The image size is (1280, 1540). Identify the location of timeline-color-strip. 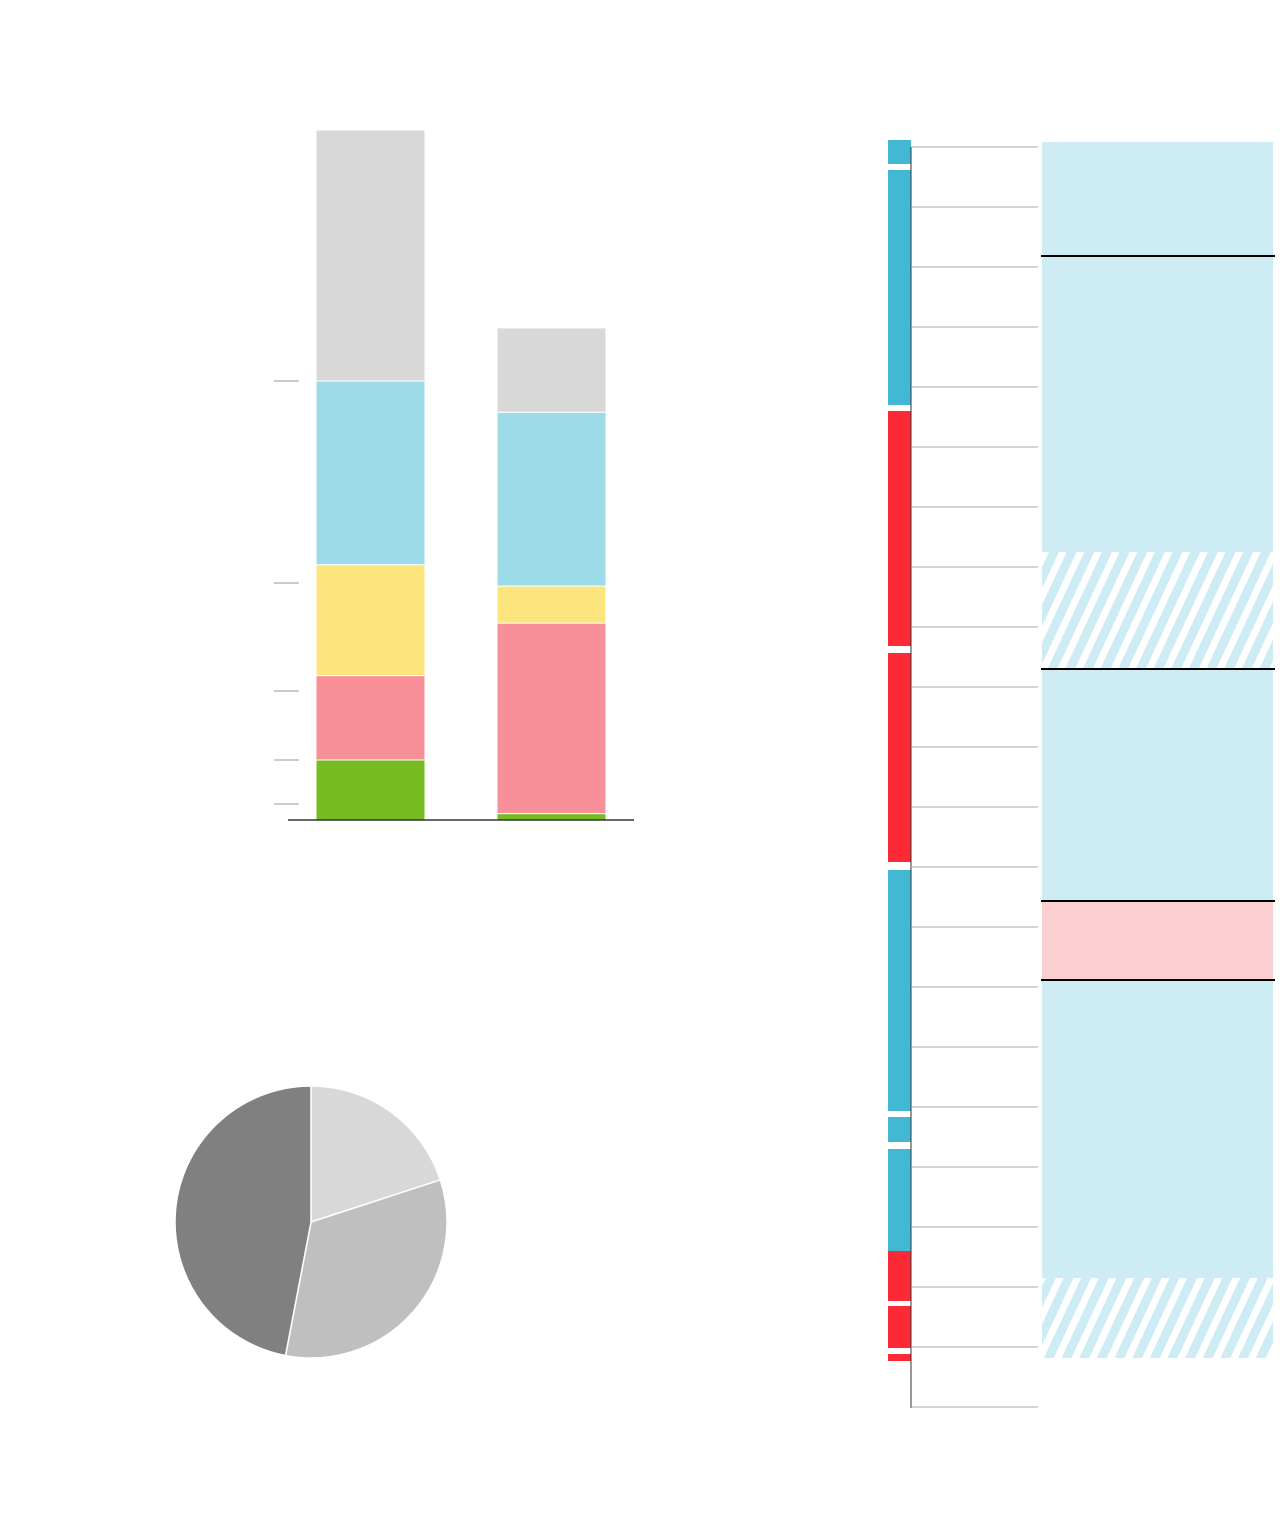
(899, 750).